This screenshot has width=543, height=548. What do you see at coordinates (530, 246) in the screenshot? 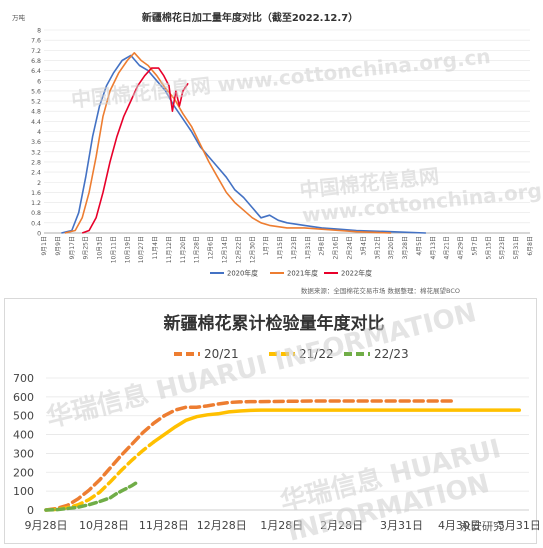
I see `chart1-xtick-label: 6月8日` at bounding box center [530, 246].